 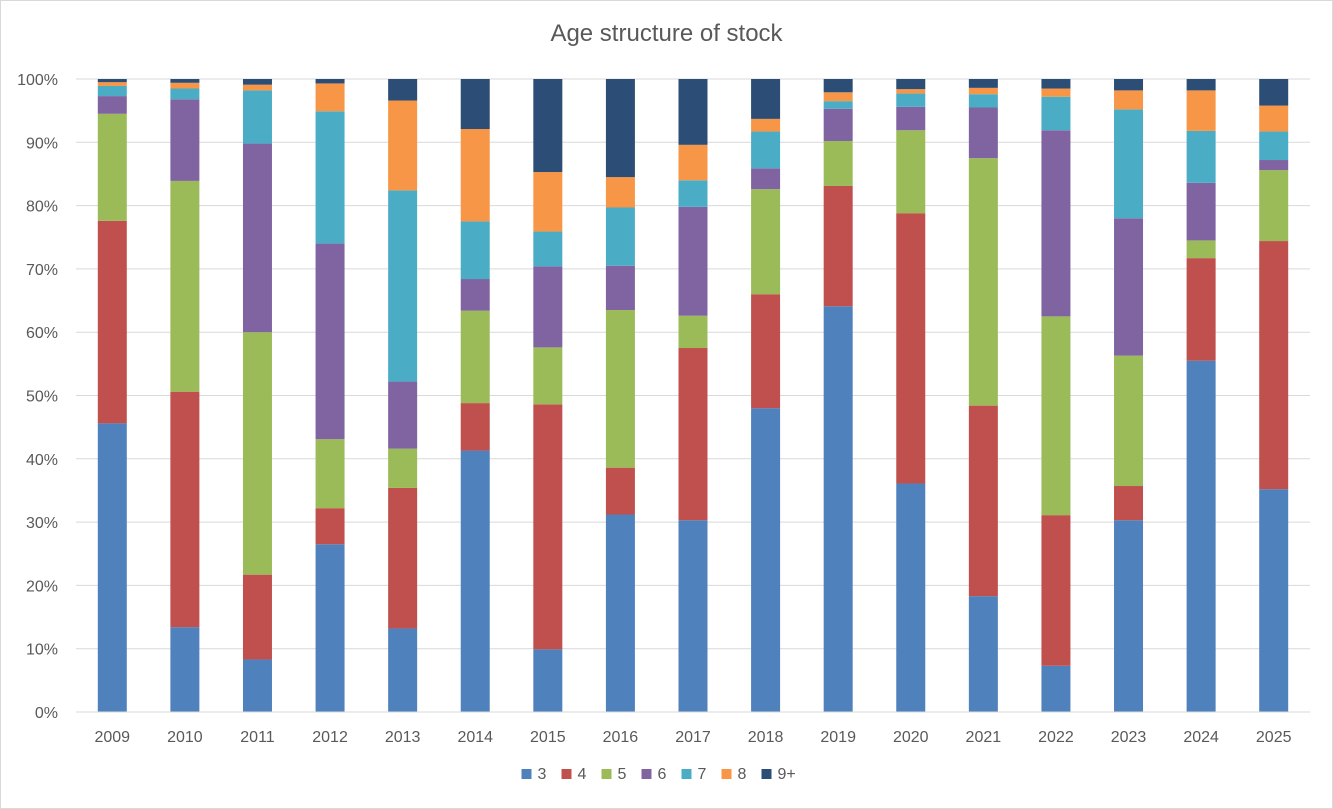 I want to click on x-tick-label: 2022, so click(x=1056, y=737).